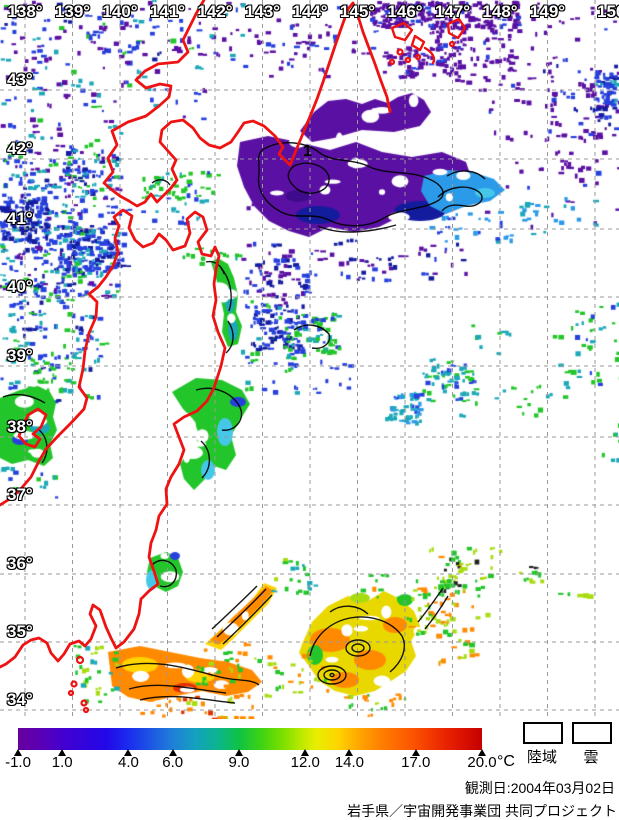 The width and height of the screenshot is (619, 820). Describe the element at coordinates (608, 11) in the screenshot. I see `longitude-label: 150°` at that location.